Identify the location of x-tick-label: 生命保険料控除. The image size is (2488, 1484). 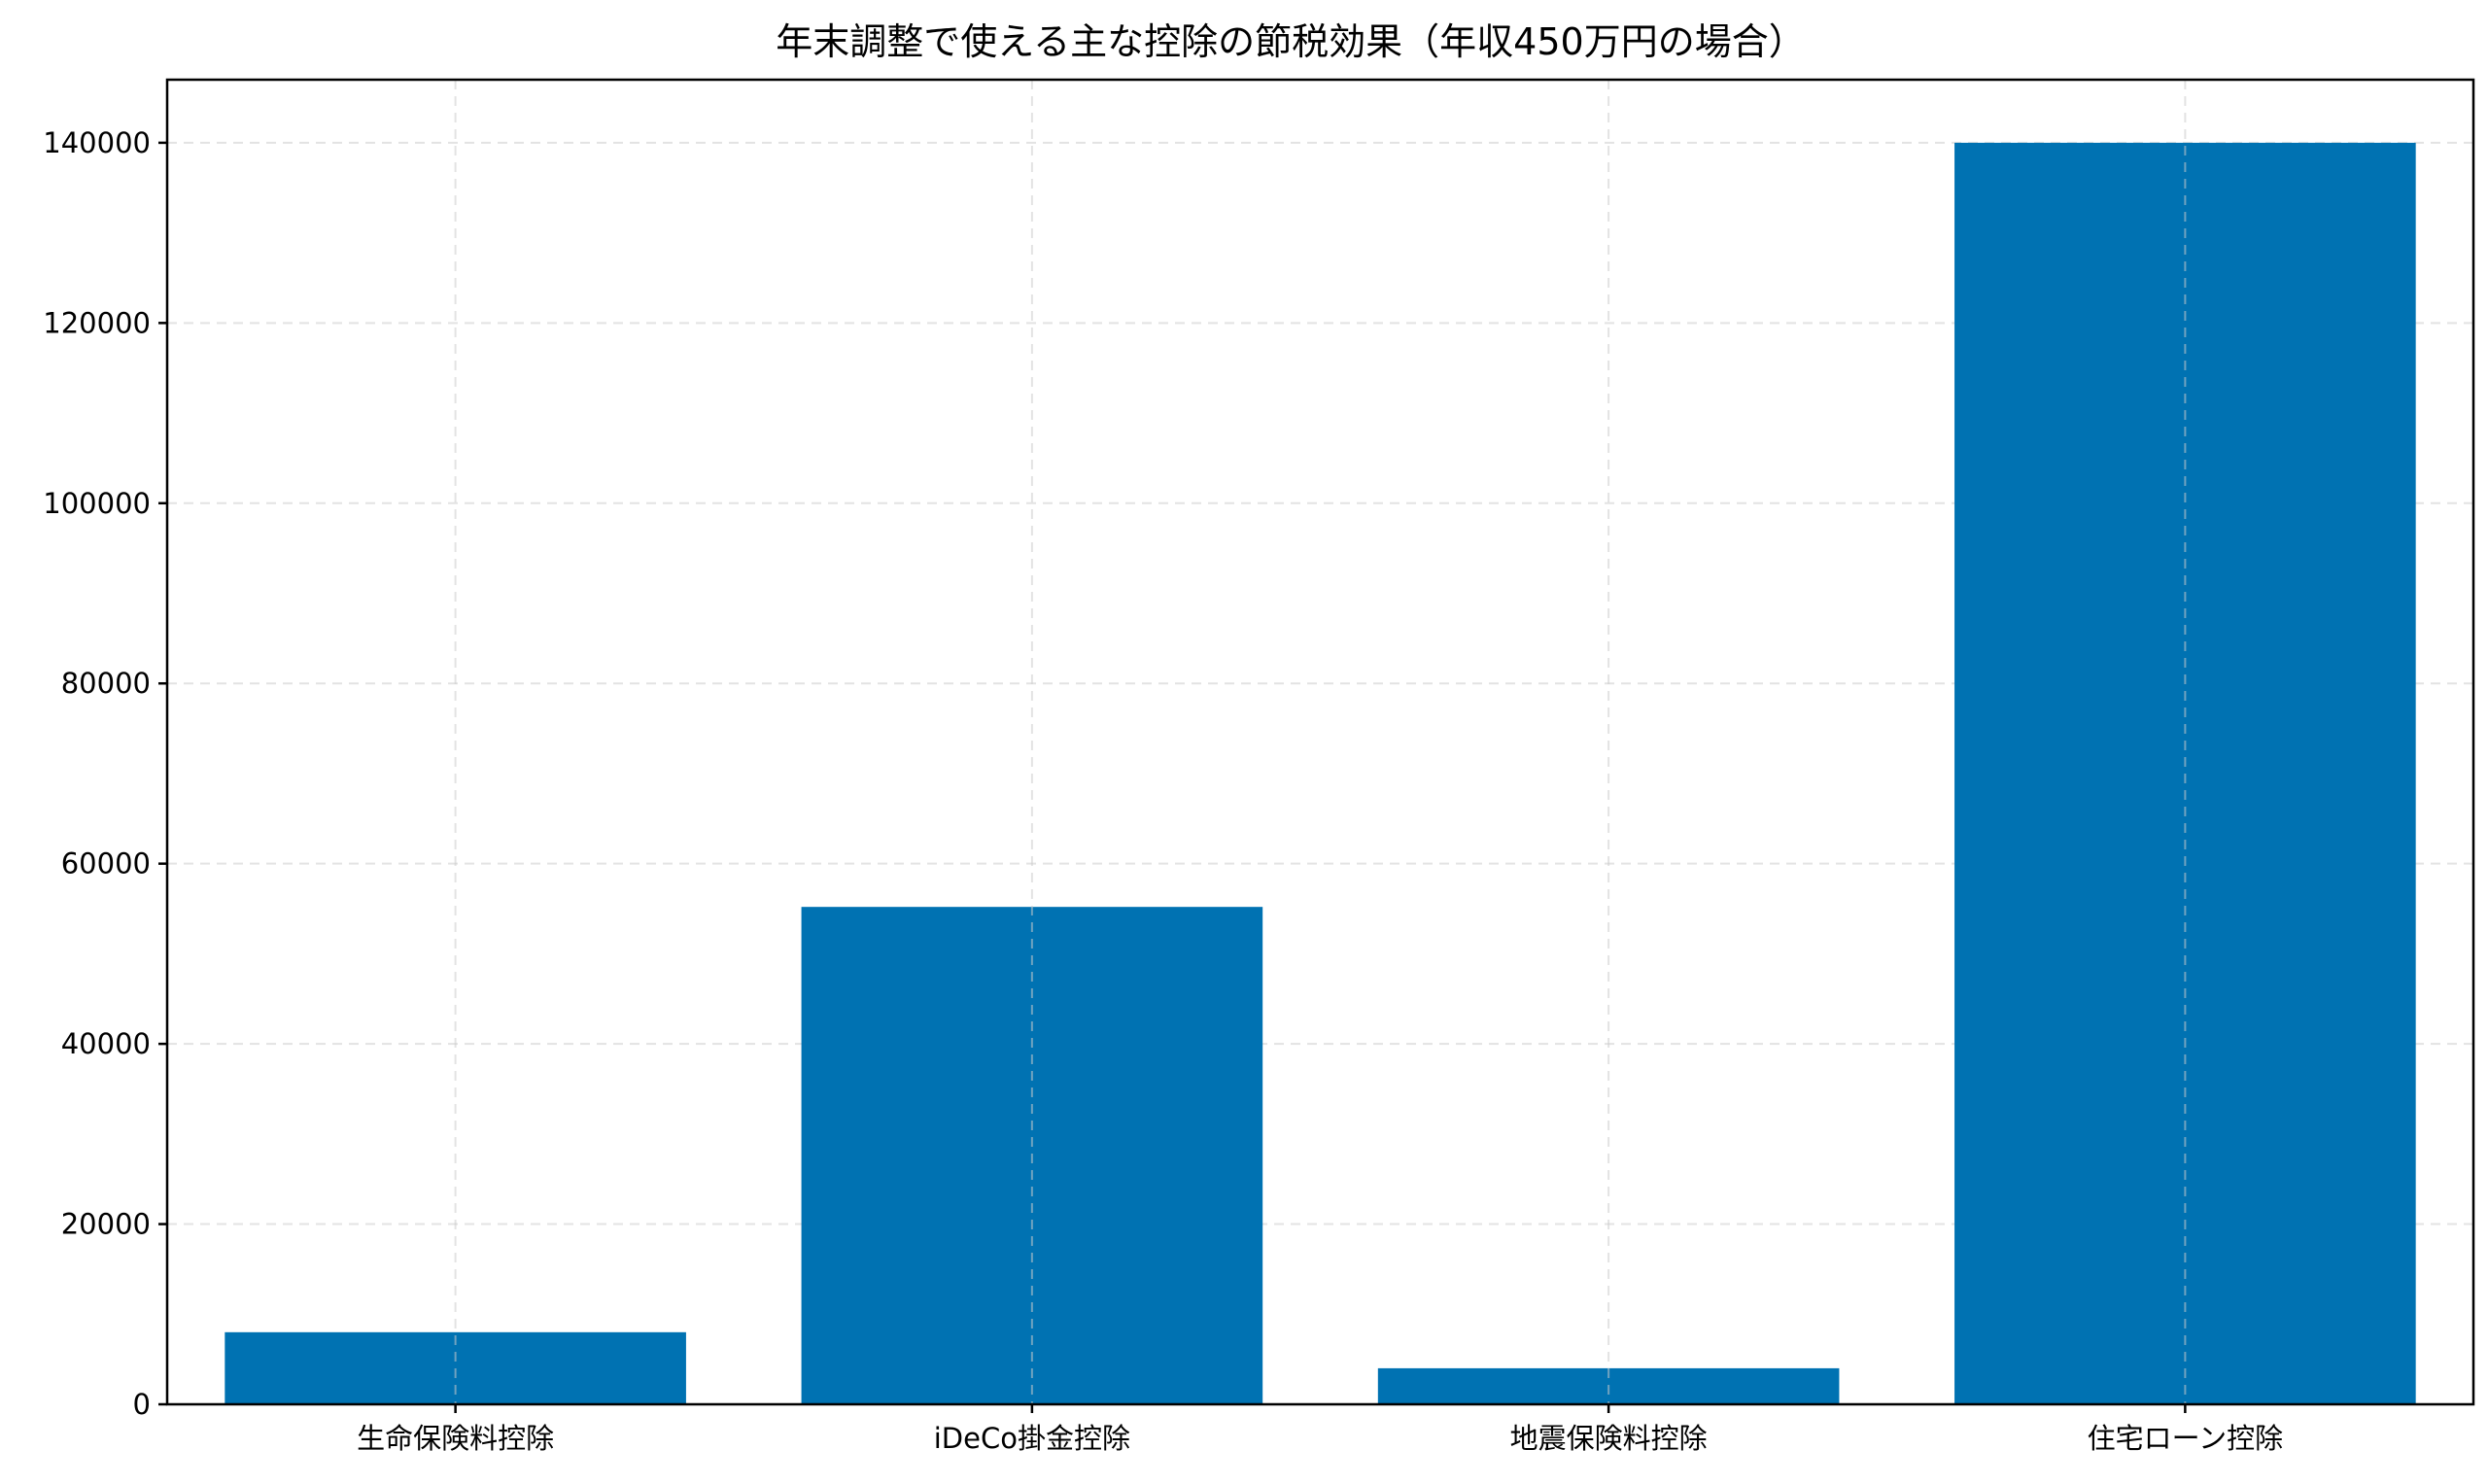
(455, 1438).